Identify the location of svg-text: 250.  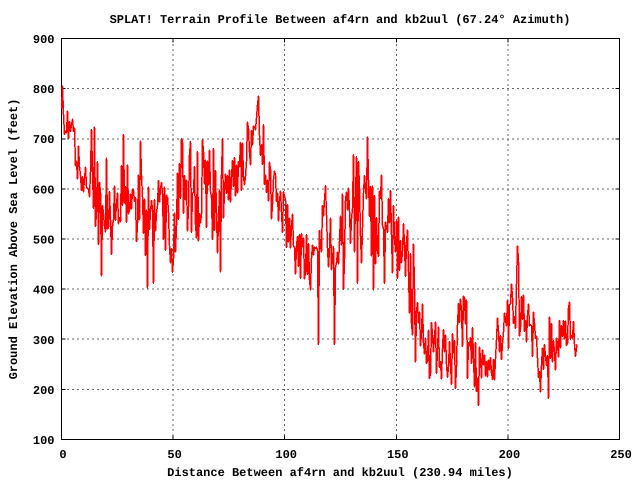
(621, 455).